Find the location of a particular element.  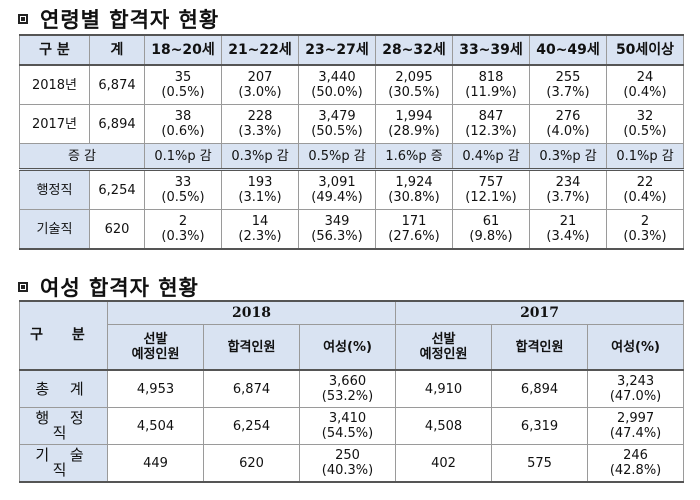

table-cell: 3,479 (50.5%) is located at coordinates (337, 124).